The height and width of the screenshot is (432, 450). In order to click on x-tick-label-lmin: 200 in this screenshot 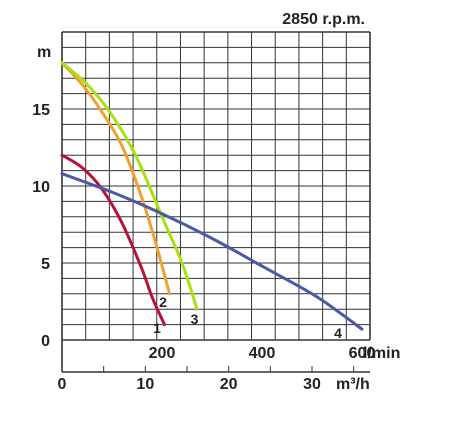, I will do `click(162, 353)`.